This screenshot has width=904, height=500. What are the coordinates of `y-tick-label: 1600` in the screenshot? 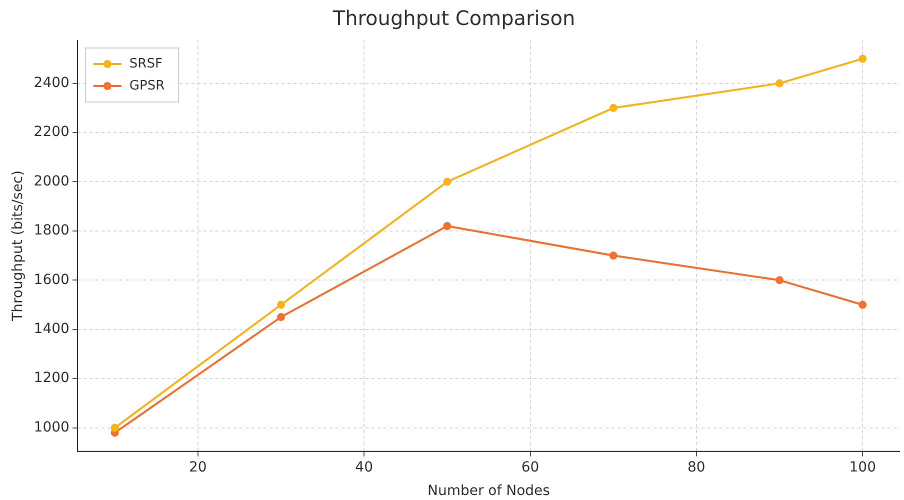 It's located at (52, 280).